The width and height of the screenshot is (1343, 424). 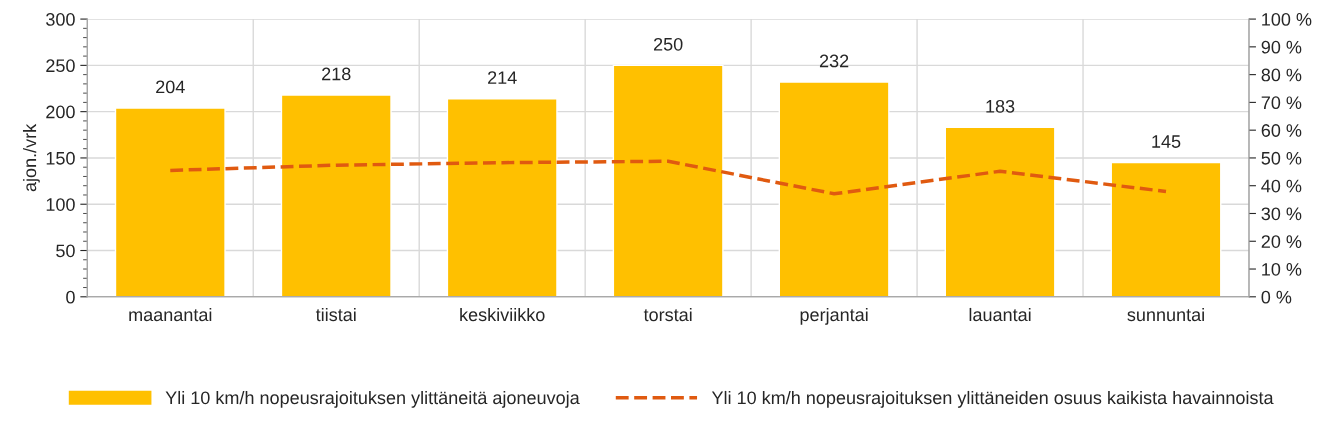 What do you see at coordinates (1000, 314) in the screenshot?
I see `x-tick-label: lauantai` at bounding box center [1000, 314].